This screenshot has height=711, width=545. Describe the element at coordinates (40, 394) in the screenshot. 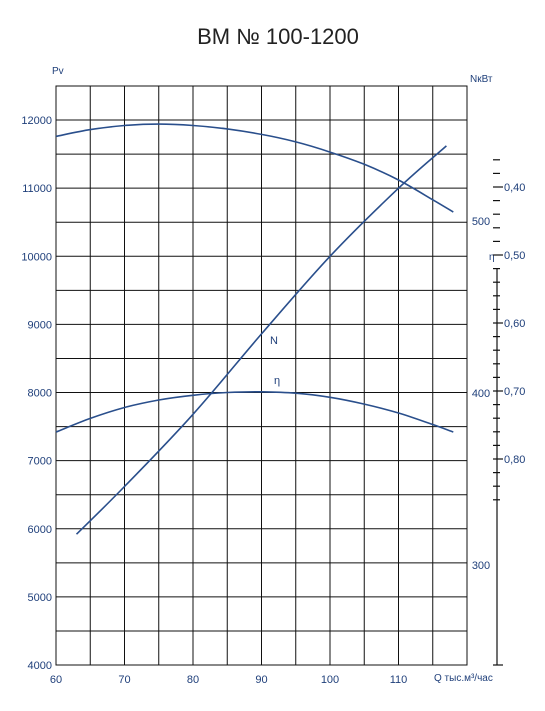

I see `y-tick-label: 8000` at that location.